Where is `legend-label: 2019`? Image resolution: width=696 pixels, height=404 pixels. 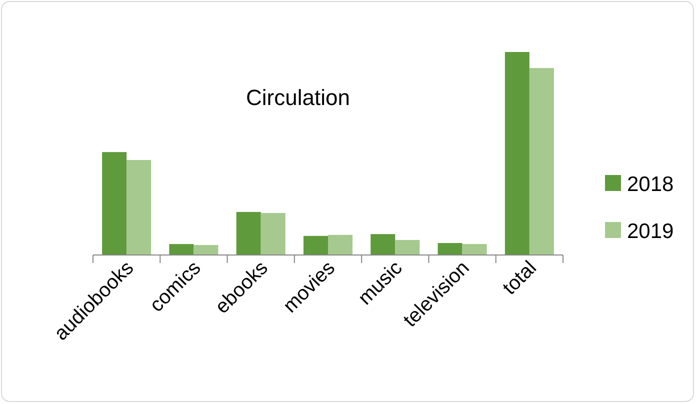
legend-label: 2019 is located at coordinates (650, 231).